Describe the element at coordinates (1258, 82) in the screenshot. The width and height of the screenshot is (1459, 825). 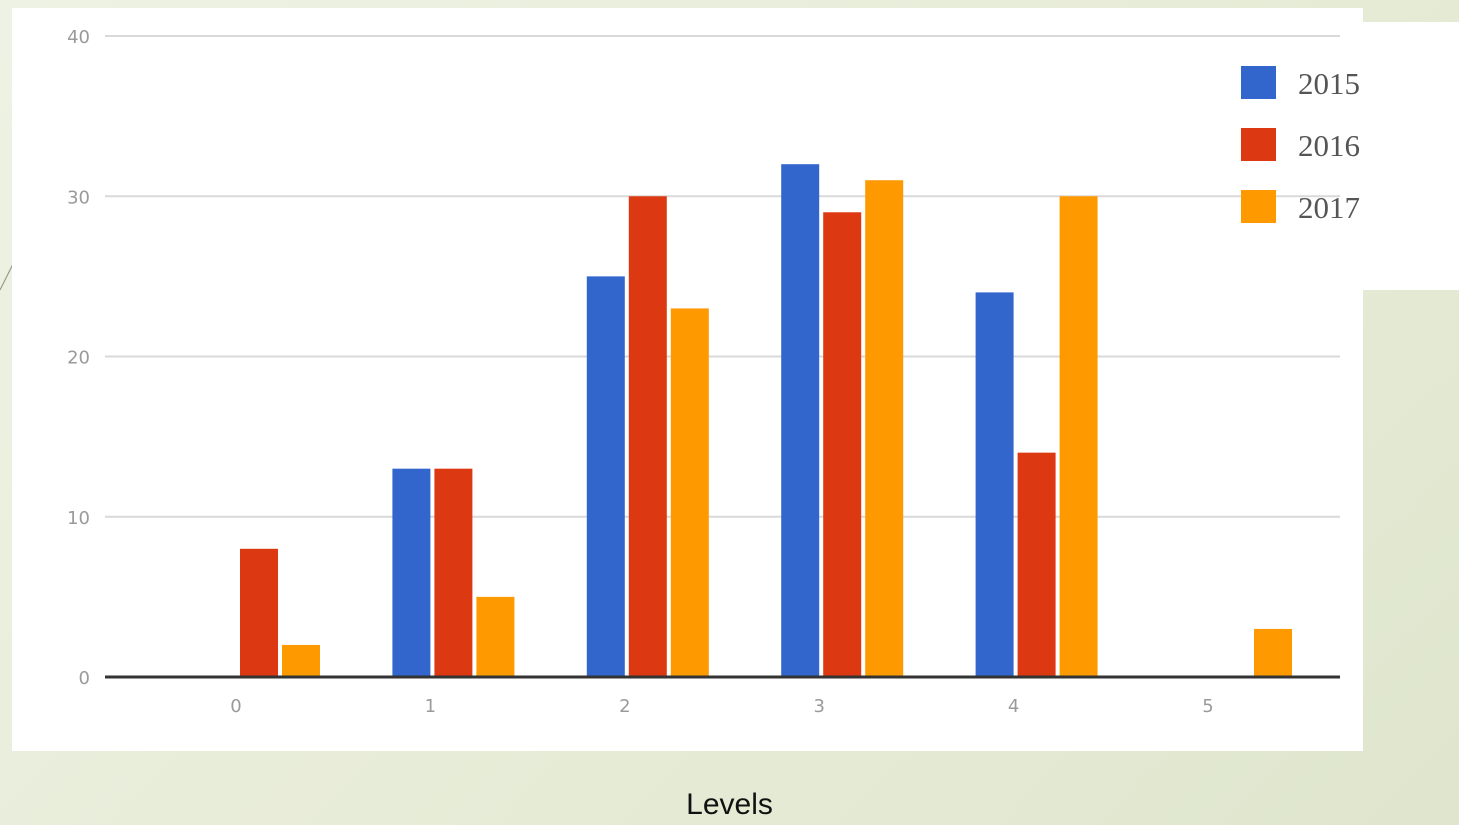
I see `legend-swatch-2015` at that location.